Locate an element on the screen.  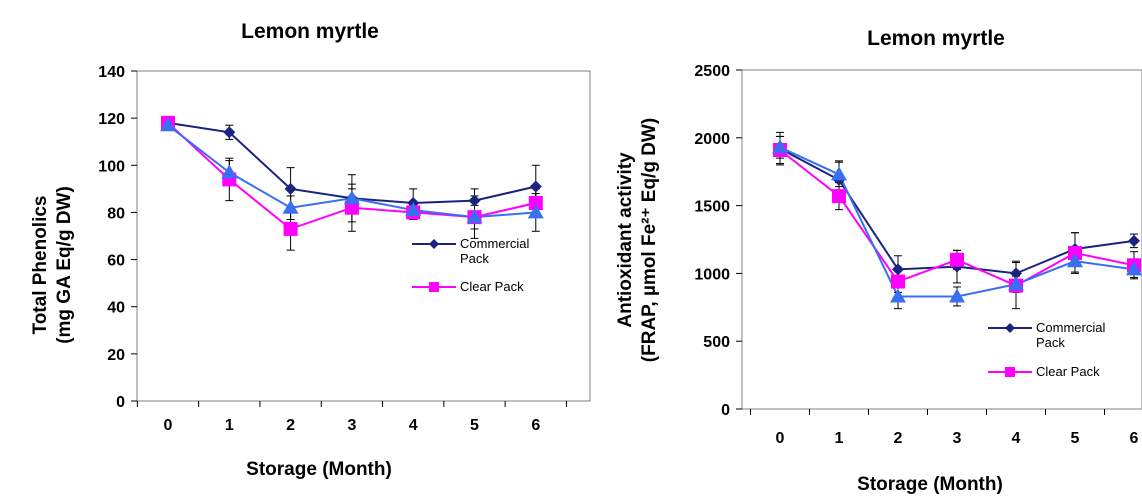
y-tick-label: 100 is located at coordinates (111, 166).